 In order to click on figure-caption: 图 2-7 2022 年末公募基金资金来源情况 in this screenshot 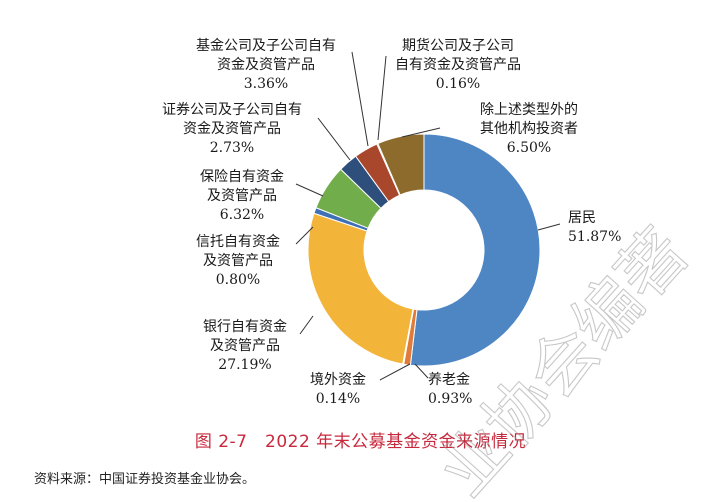, I will do `click(360, 442)`.